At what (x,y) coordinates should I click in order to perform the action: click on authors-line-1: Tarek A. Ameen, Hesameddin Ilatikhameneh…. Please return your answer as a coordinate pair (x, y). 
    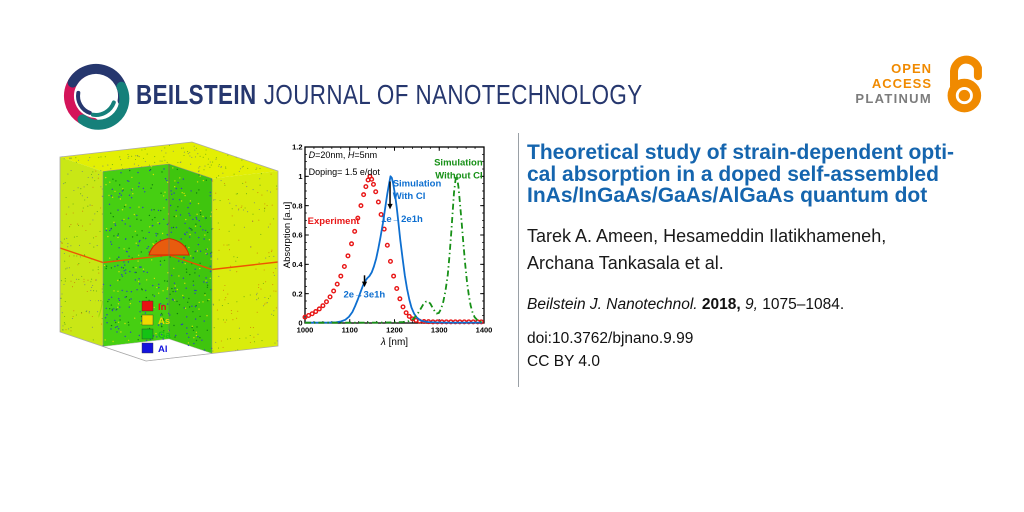
    Looking at the image, I should click on (707, 236).